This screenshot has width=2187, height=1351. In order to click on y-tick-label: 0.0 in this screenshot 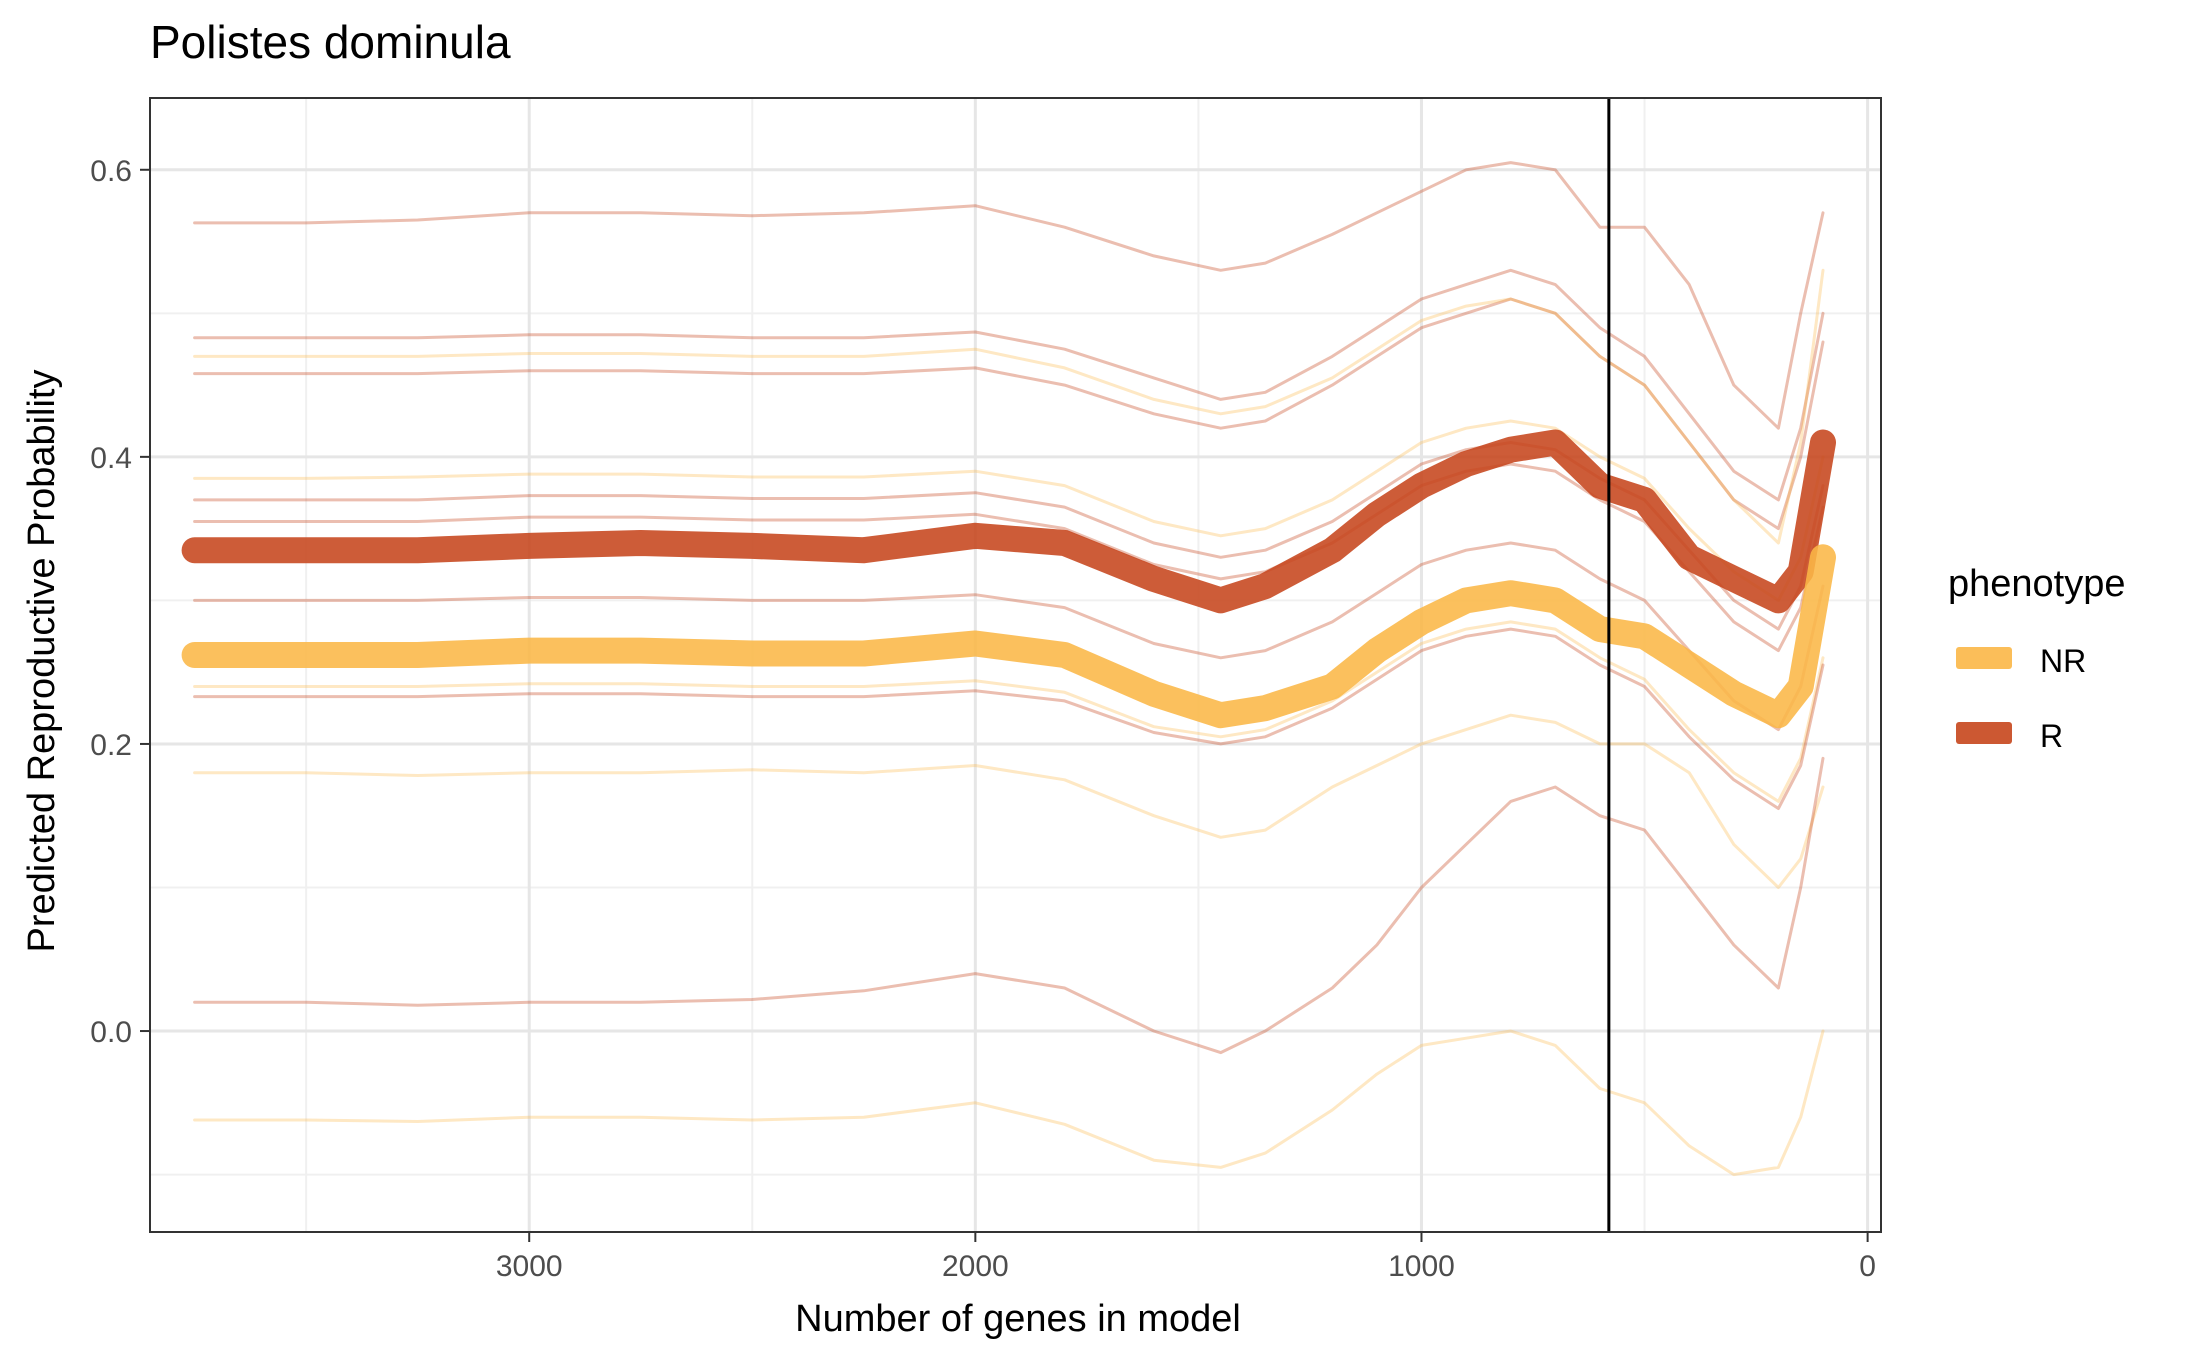, I will do `click(111, 1032)`.